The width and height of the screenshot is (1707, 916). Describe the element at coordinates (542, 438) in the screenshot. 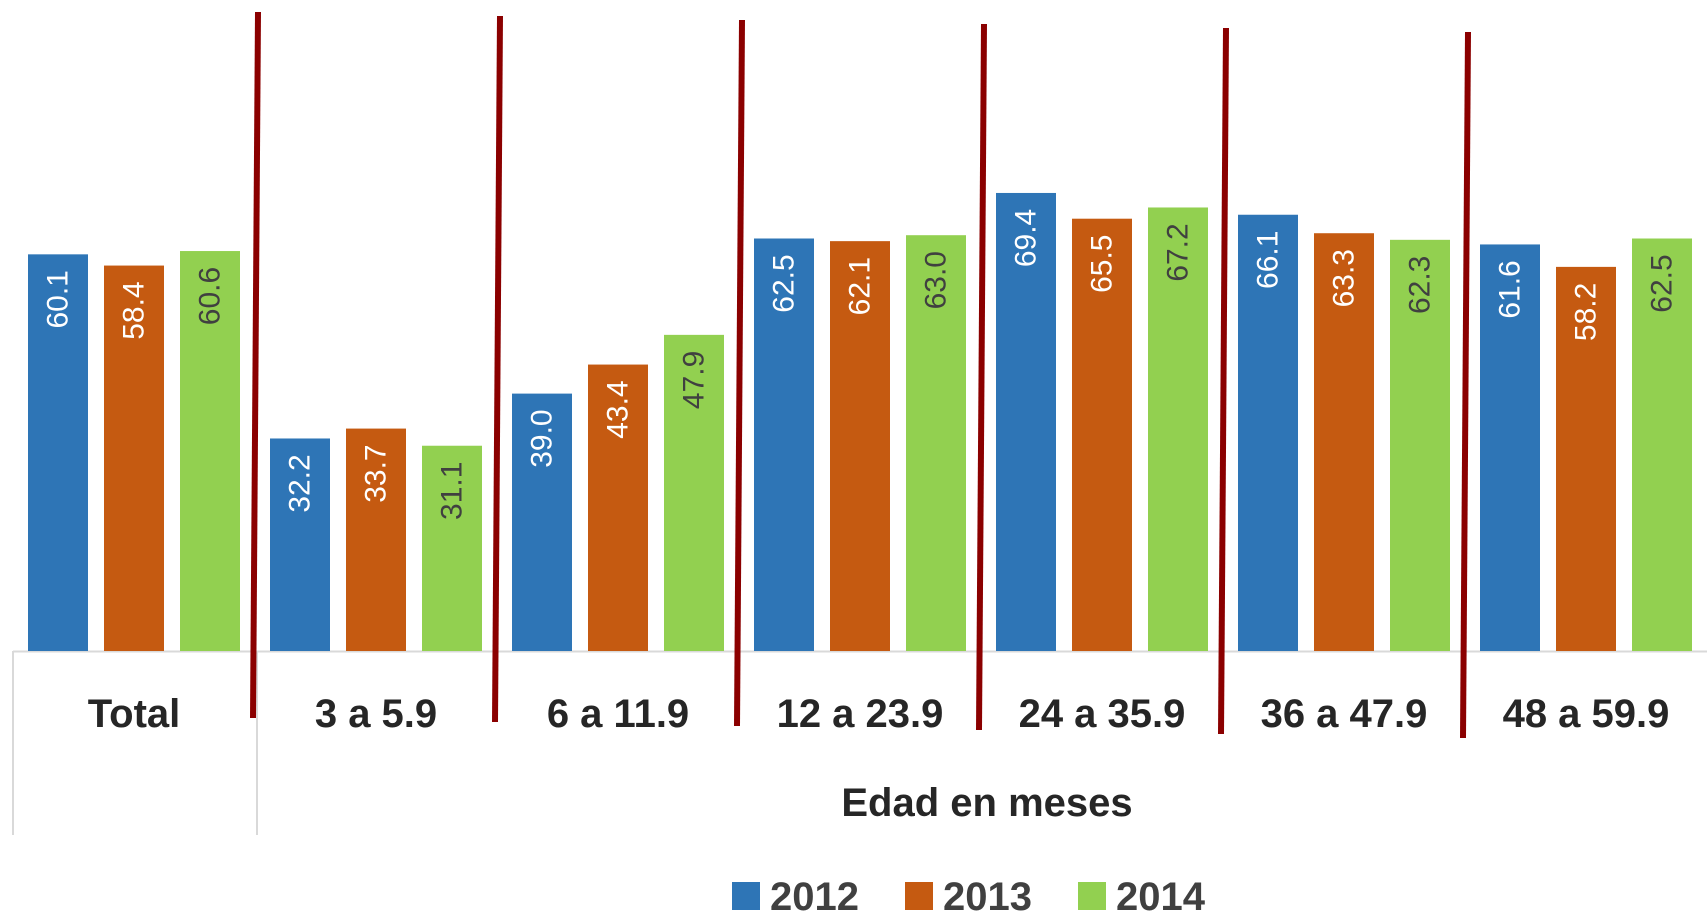

I see `data-label-2012-2: 39.0` at that location.